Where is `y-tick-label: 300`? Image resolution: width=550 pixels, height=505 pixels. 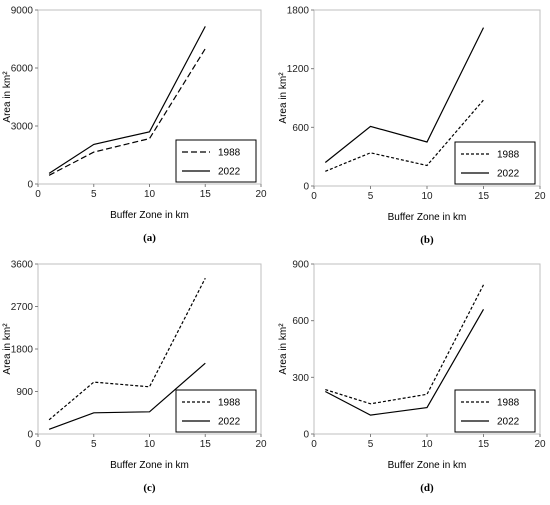 y-tick-label: 300 is located at coordinates (300, 378).